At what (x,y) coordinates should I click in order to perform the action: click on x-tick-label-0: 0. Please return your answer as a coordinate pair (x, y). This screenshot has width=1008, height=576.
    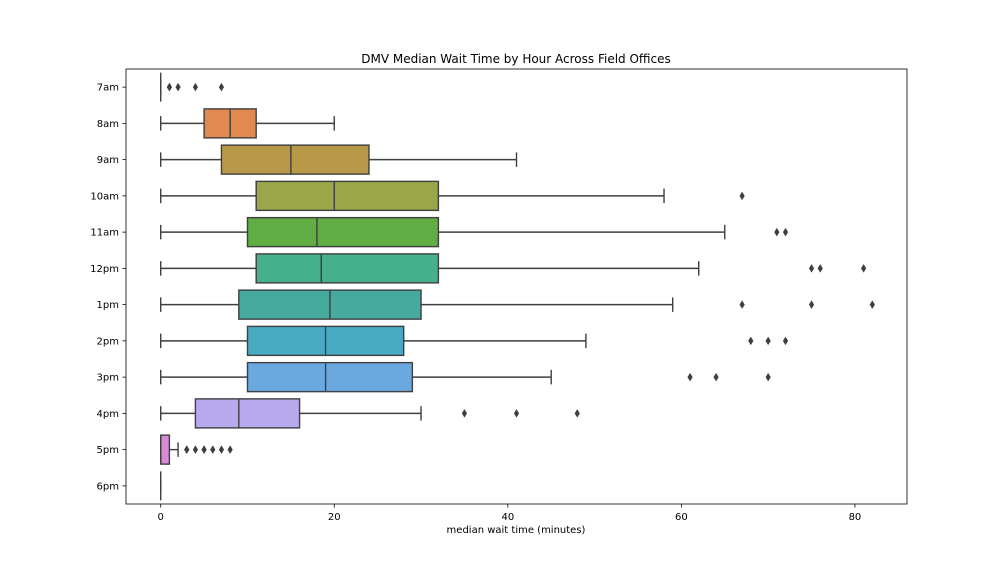
    Looking at the image, I should click on (161, 517).